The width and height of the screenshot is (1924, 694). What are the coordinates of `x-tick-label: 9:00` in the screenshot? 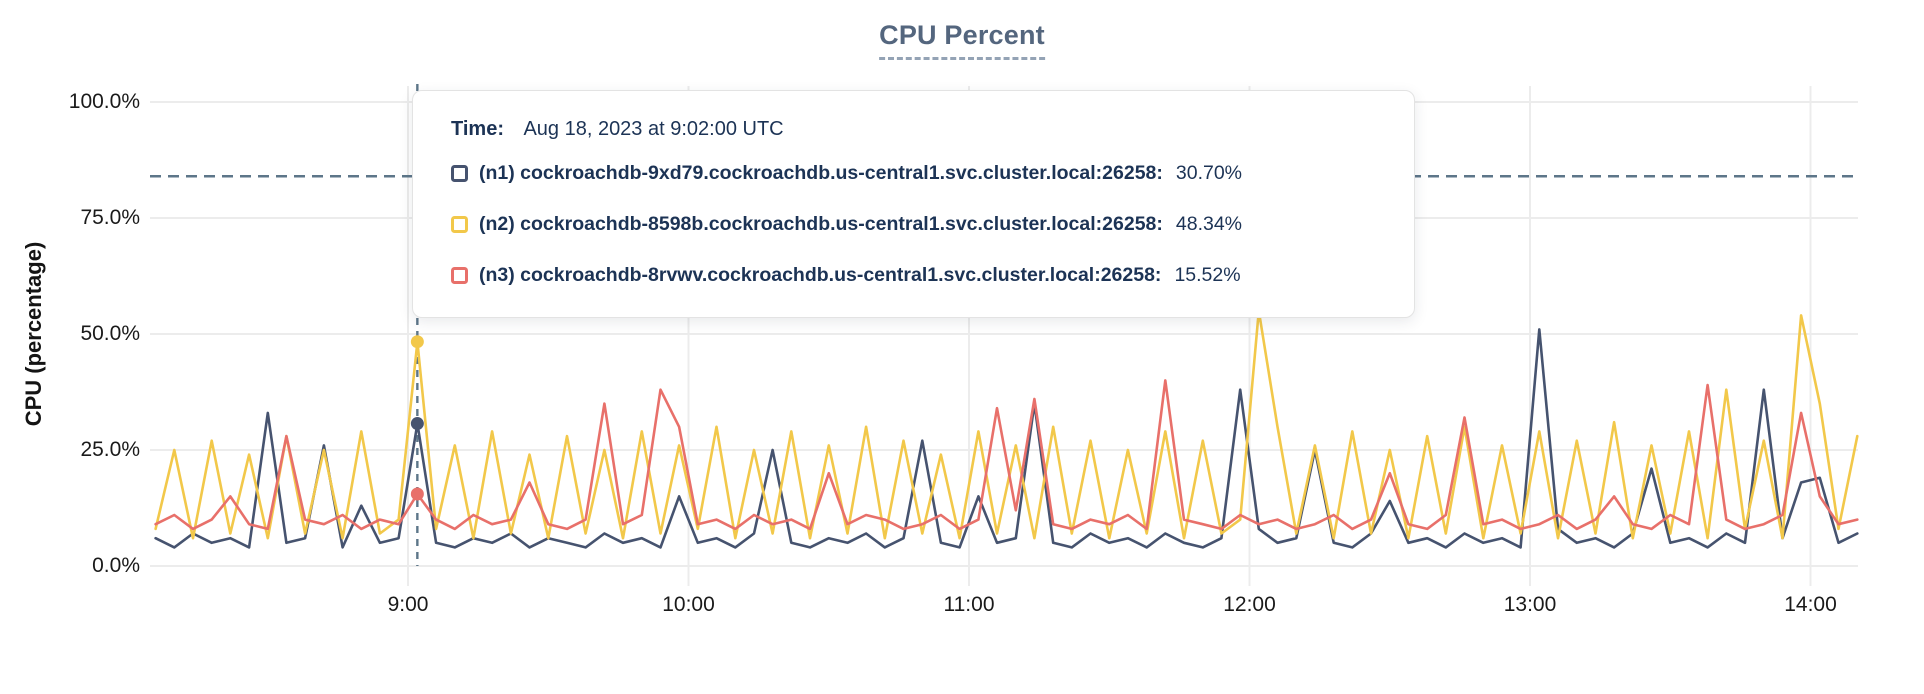 It's located at (408, 604).